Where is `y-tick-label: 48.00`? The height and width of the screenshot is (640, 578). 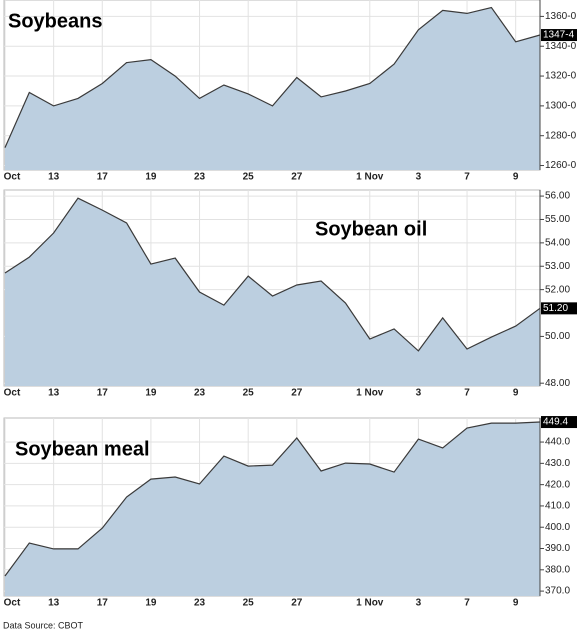
y-tick-label: 48.00 is located at coordinates (557, 383).